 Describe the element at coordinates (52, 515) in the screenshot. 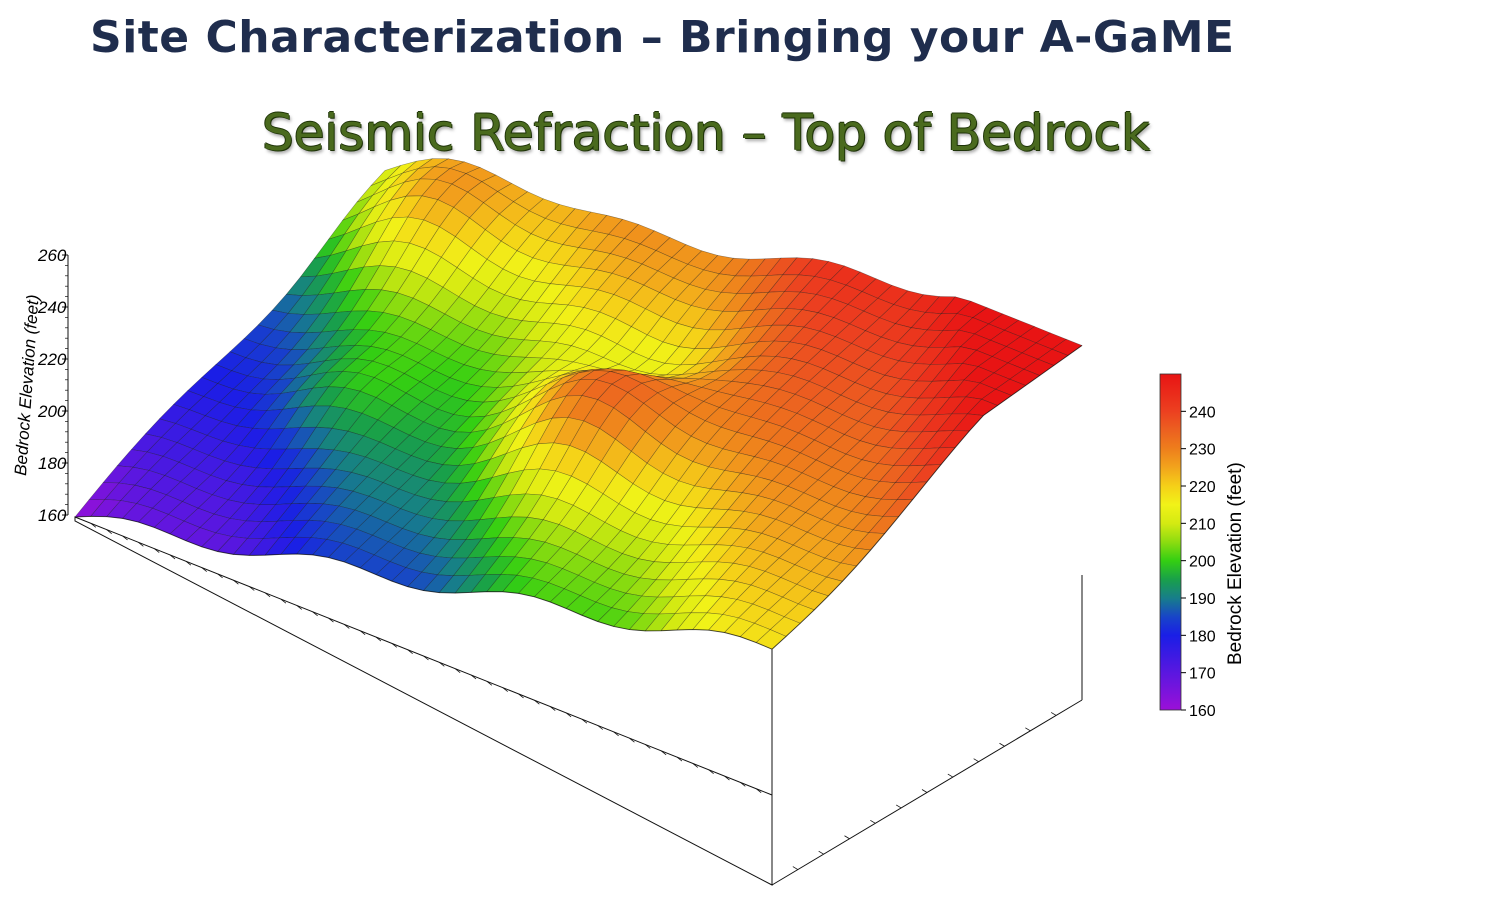

I see `z-axis-tick-label: 160` at that location.